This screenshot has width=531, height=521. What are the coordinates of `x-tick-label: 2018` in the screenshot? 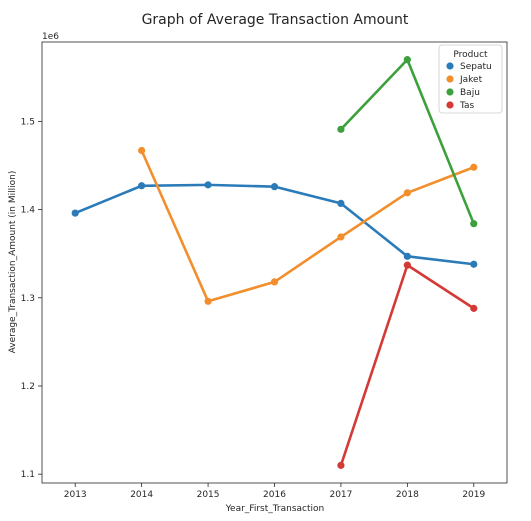 It's located at (407, 495).